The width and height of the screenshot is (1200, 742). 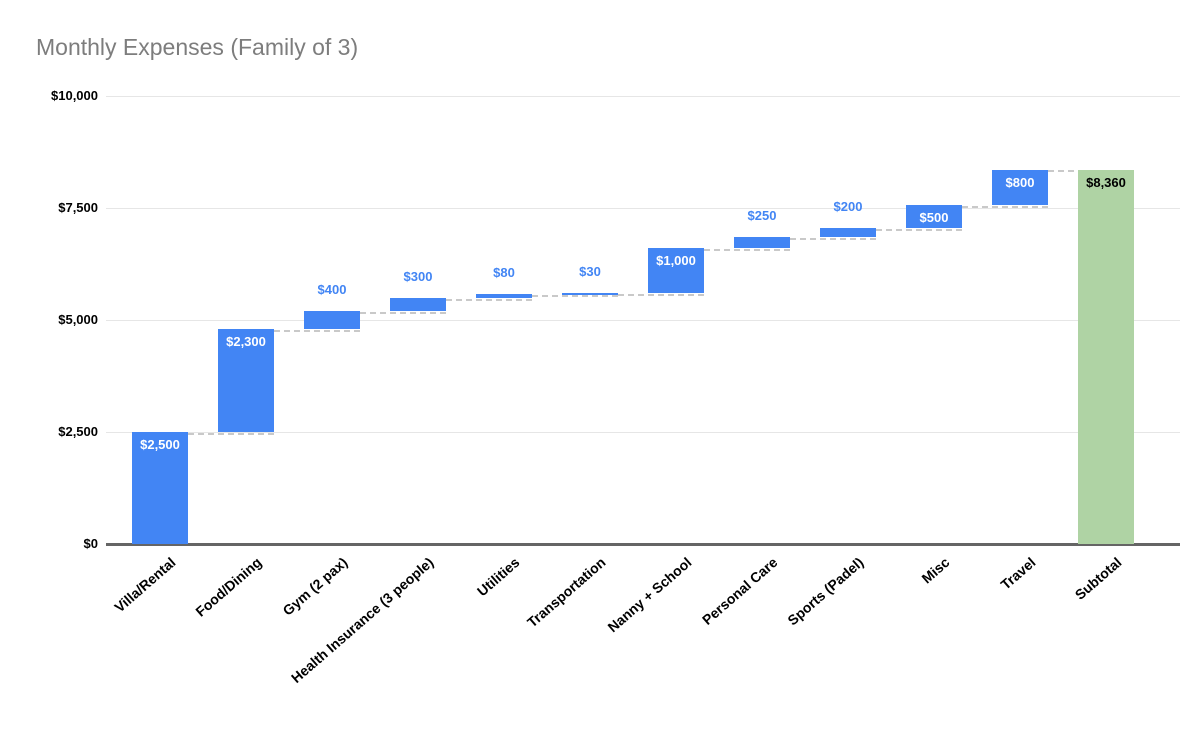 What do you see at coordinates (228, 587) in the screenshot?
I see `x-axis-label-food-dining: Food/Dining` at bounding box center [228, 587].